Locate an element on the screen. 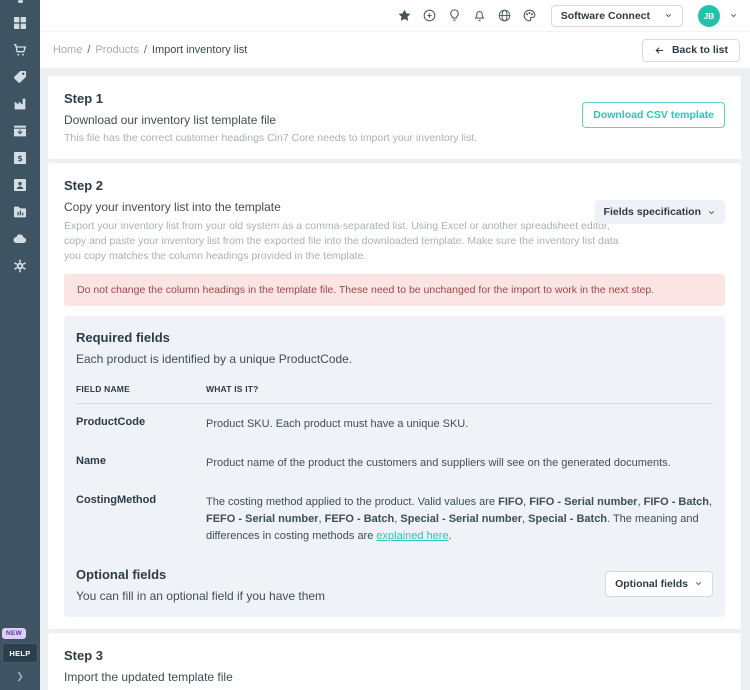  contacts-card-icon is located at coordinates (20, 184).